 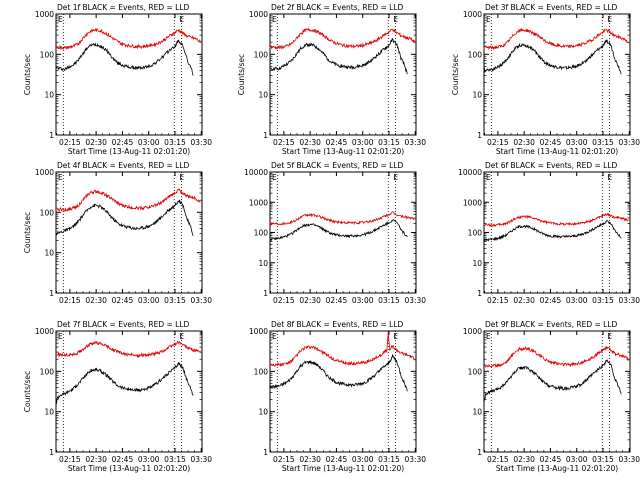 I want to click on chart-title: Det 1f BLACK = Events, RED = LLD, so click(x=123, y=7).